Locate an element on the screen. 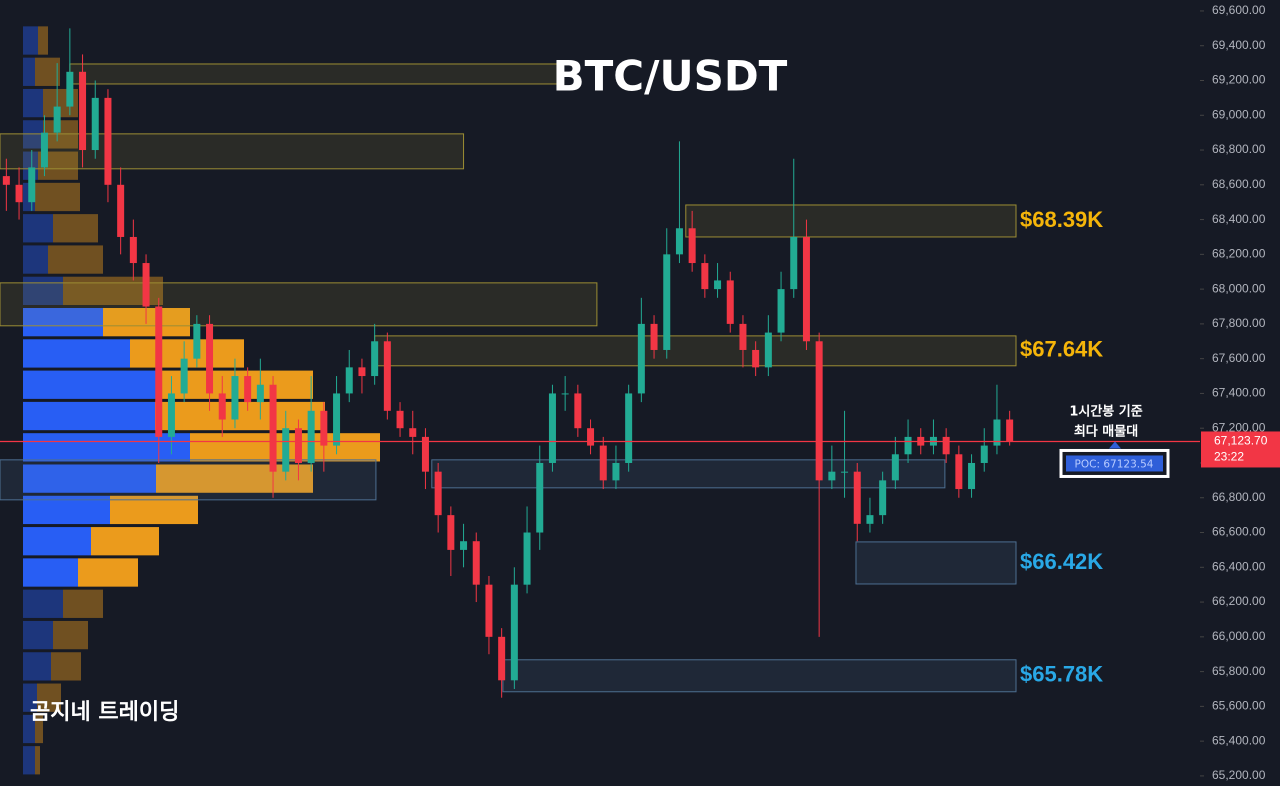 The width and height of the screenshot is (1280, 786). y-tick-label: 68,600.00 is located at coordinates (1239, 184).